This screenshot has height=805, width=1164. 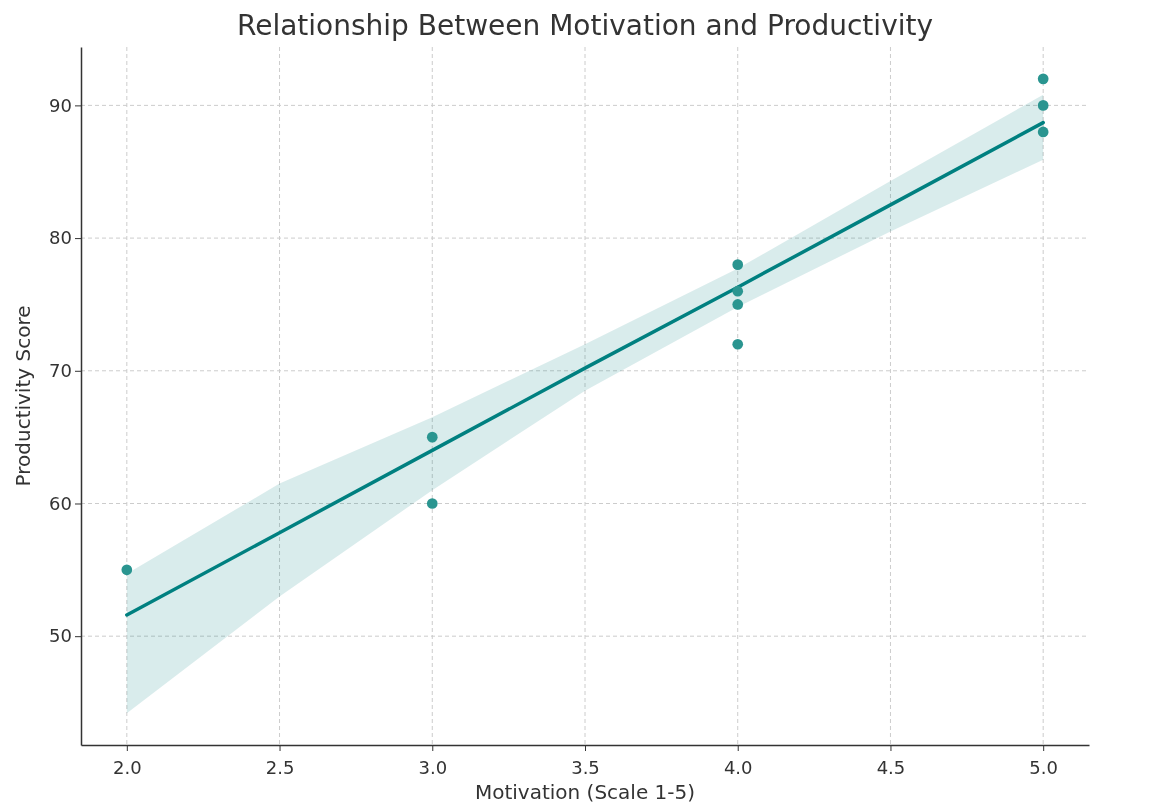 I want to click on y-tick-label: 70, so click(x=60, y=371).